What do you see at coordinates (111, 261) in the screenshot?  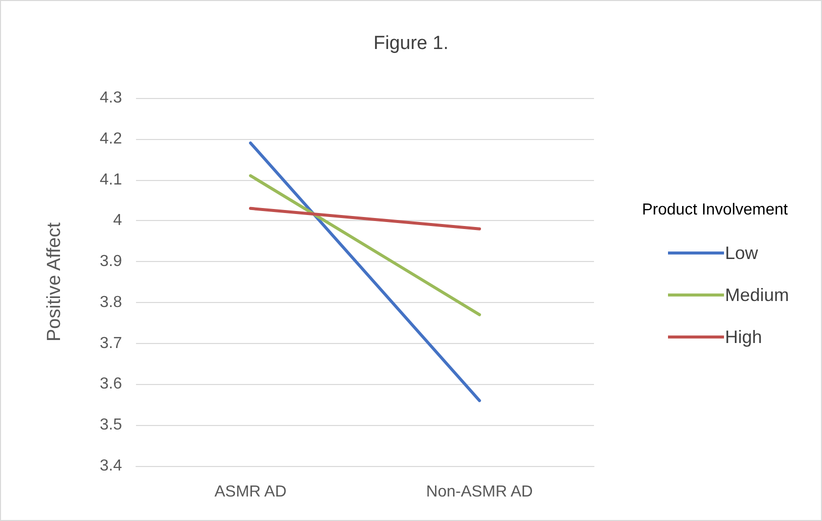 I see `y-tick-label: 3.9` at bounding box center [111, 261].